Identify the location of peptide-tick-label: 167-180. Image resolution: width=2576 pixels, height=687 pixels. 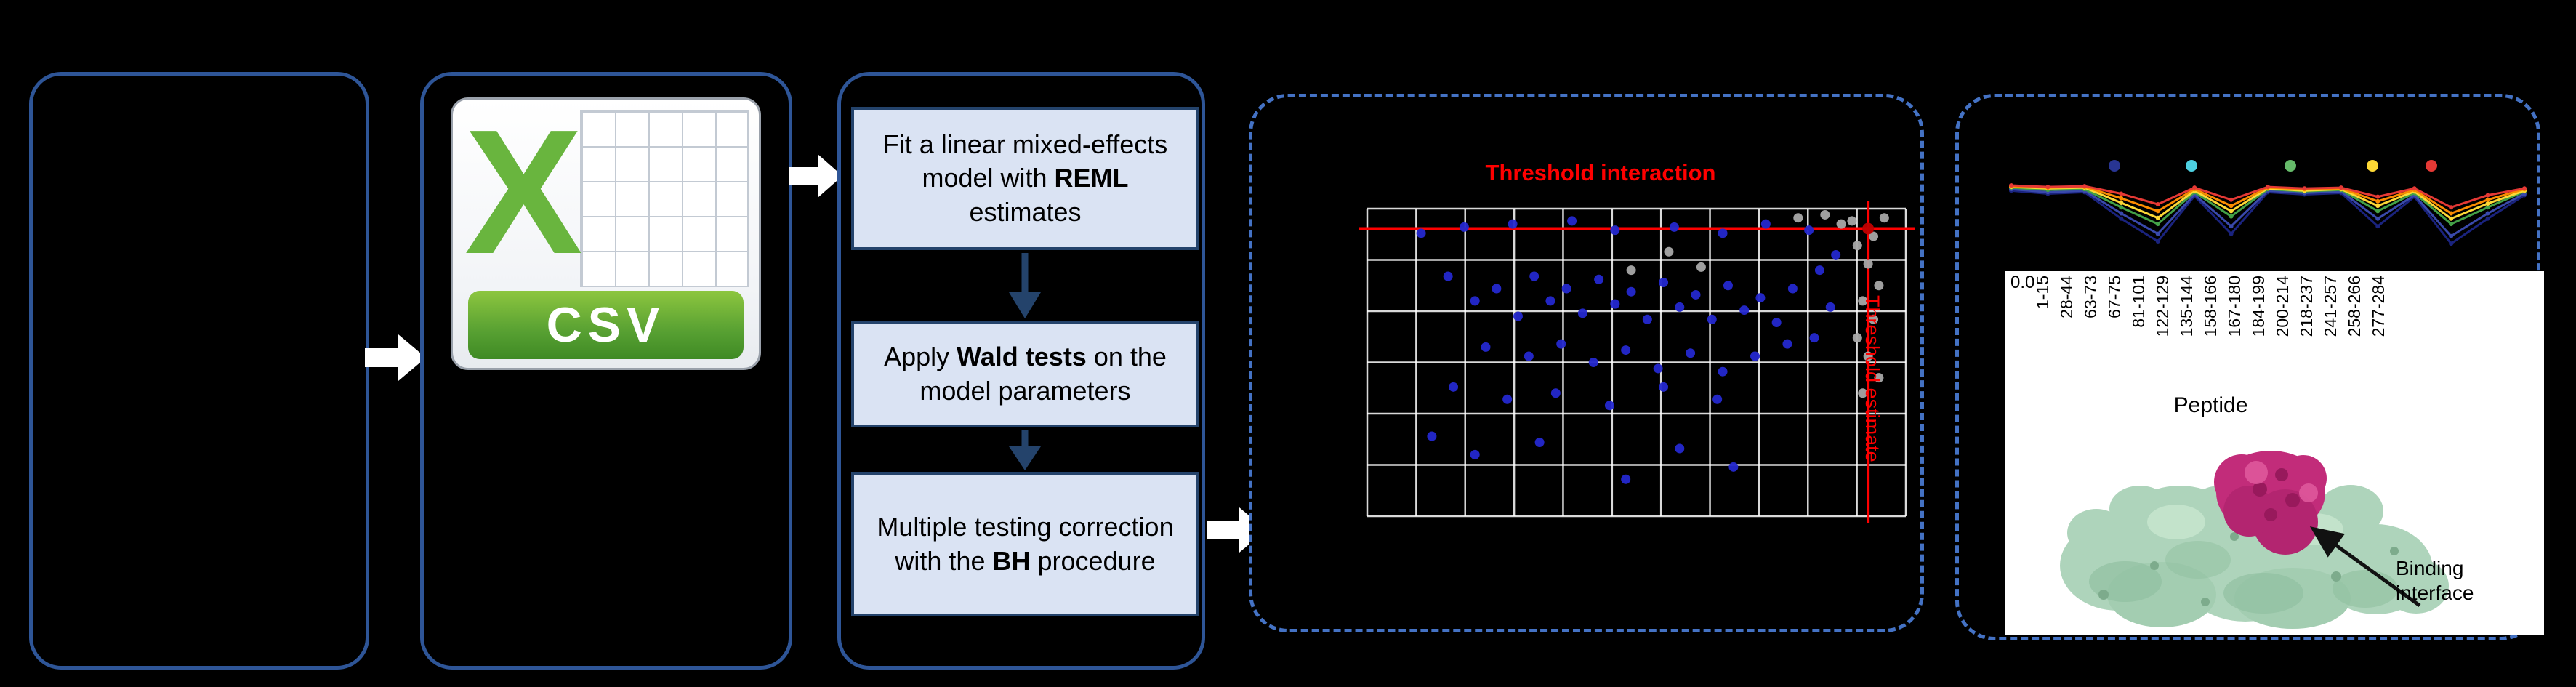
(2234, 306).